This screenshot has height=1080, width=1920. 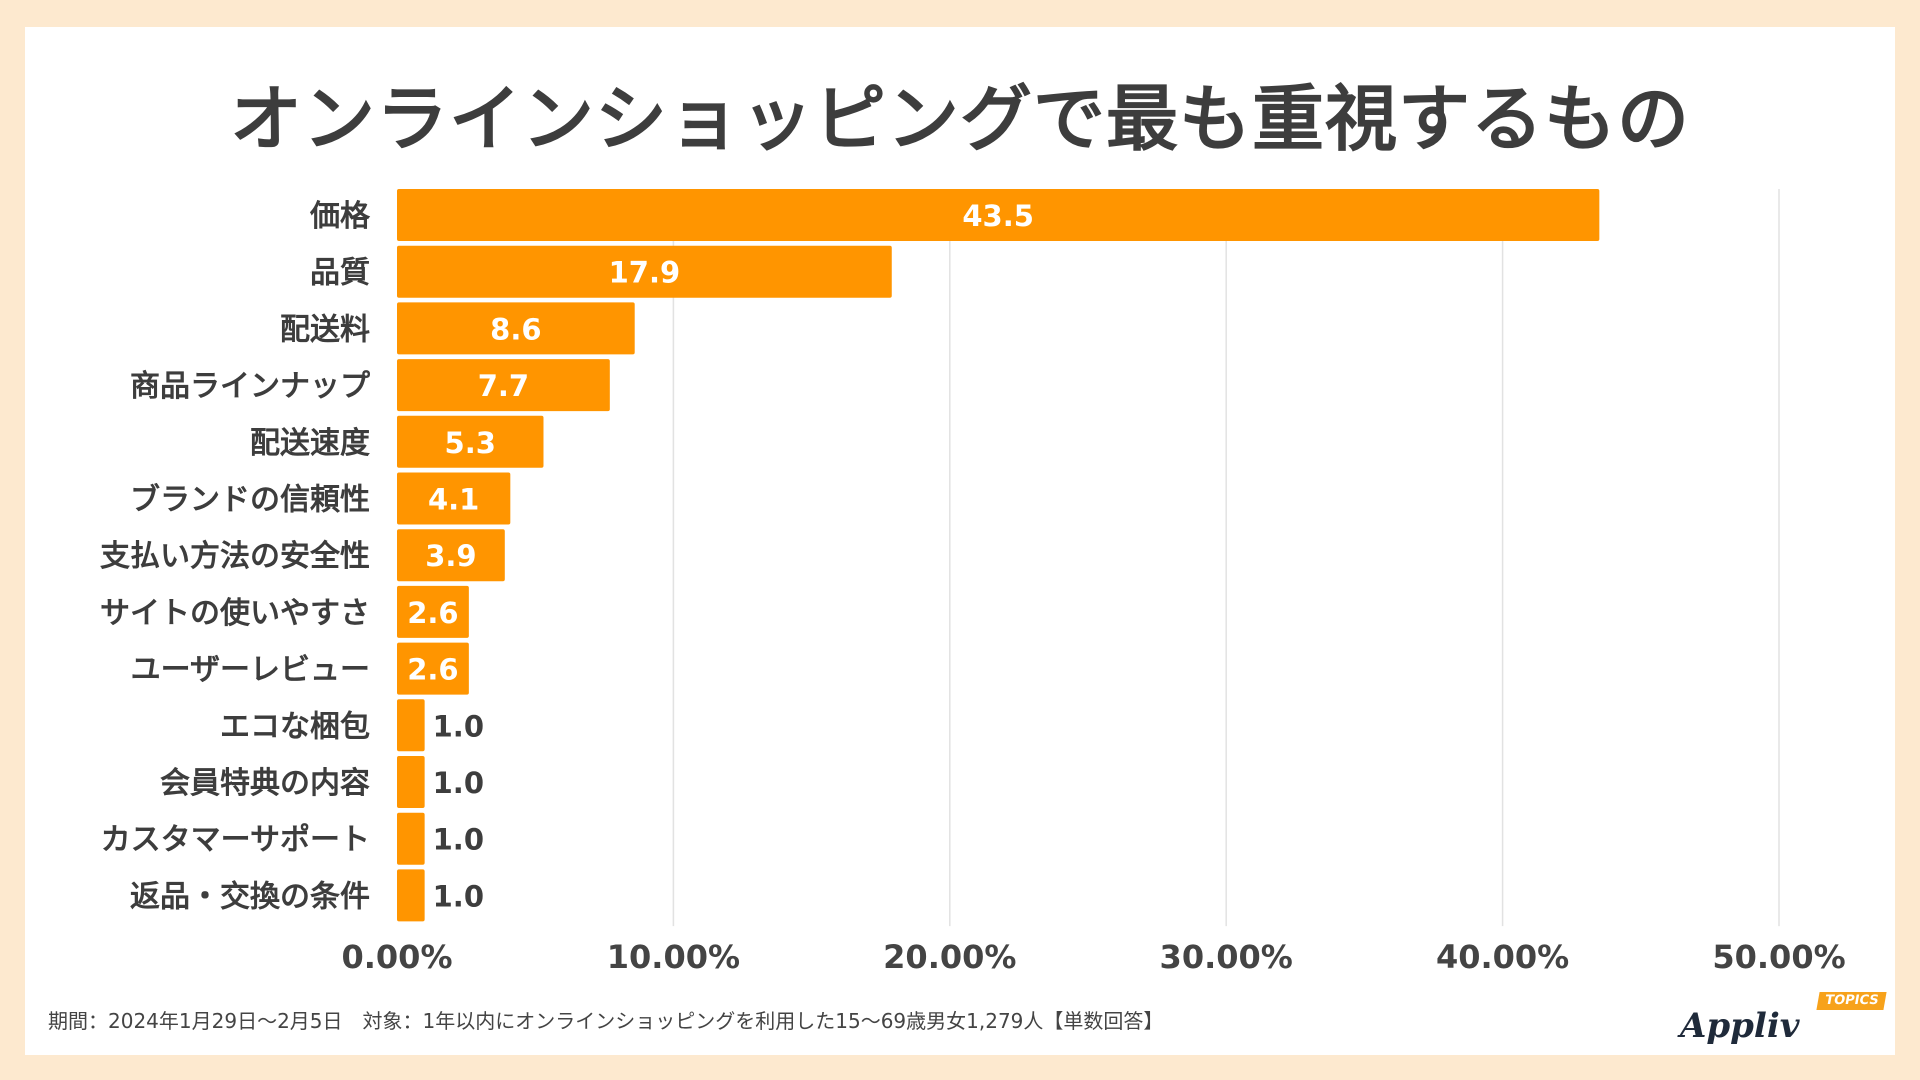 What do you see at coordinates (340, 216) in the screenshot?
I see `category-label: 価格` at bounding box center [340, 216].